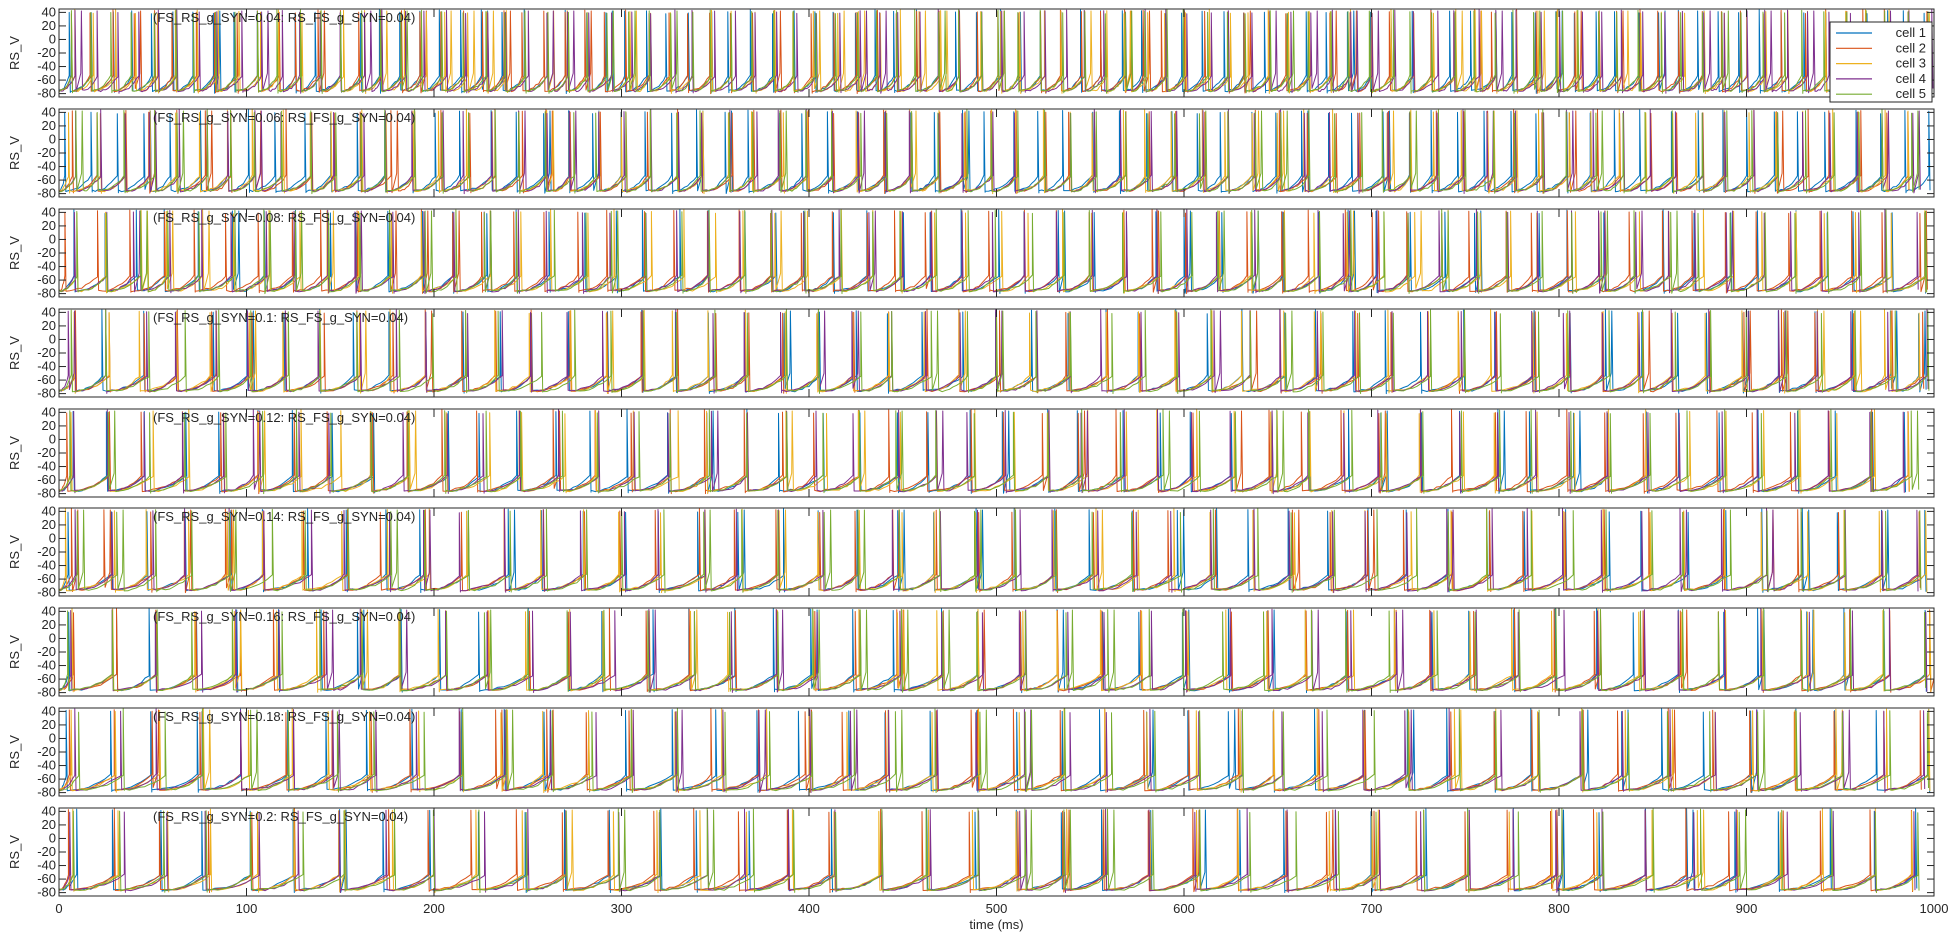  Describe the element at coordinates (1911, 32) in the screenshot. I see `legend-label-cell-1: cell 1` at that location.